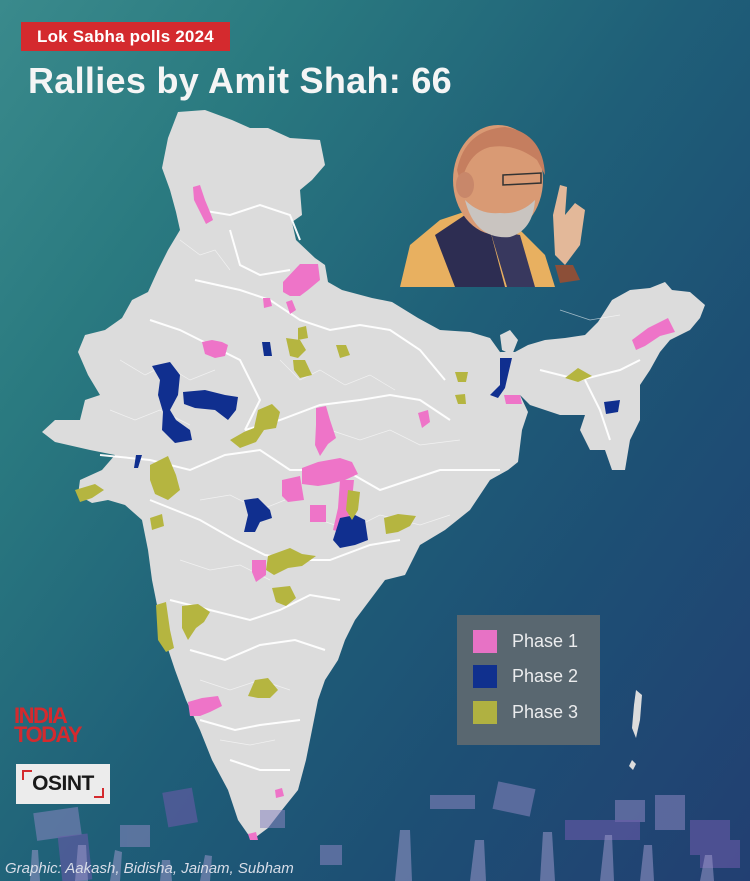  I want to click on legend-item-phase1: Phase 1, so click(525, 641).